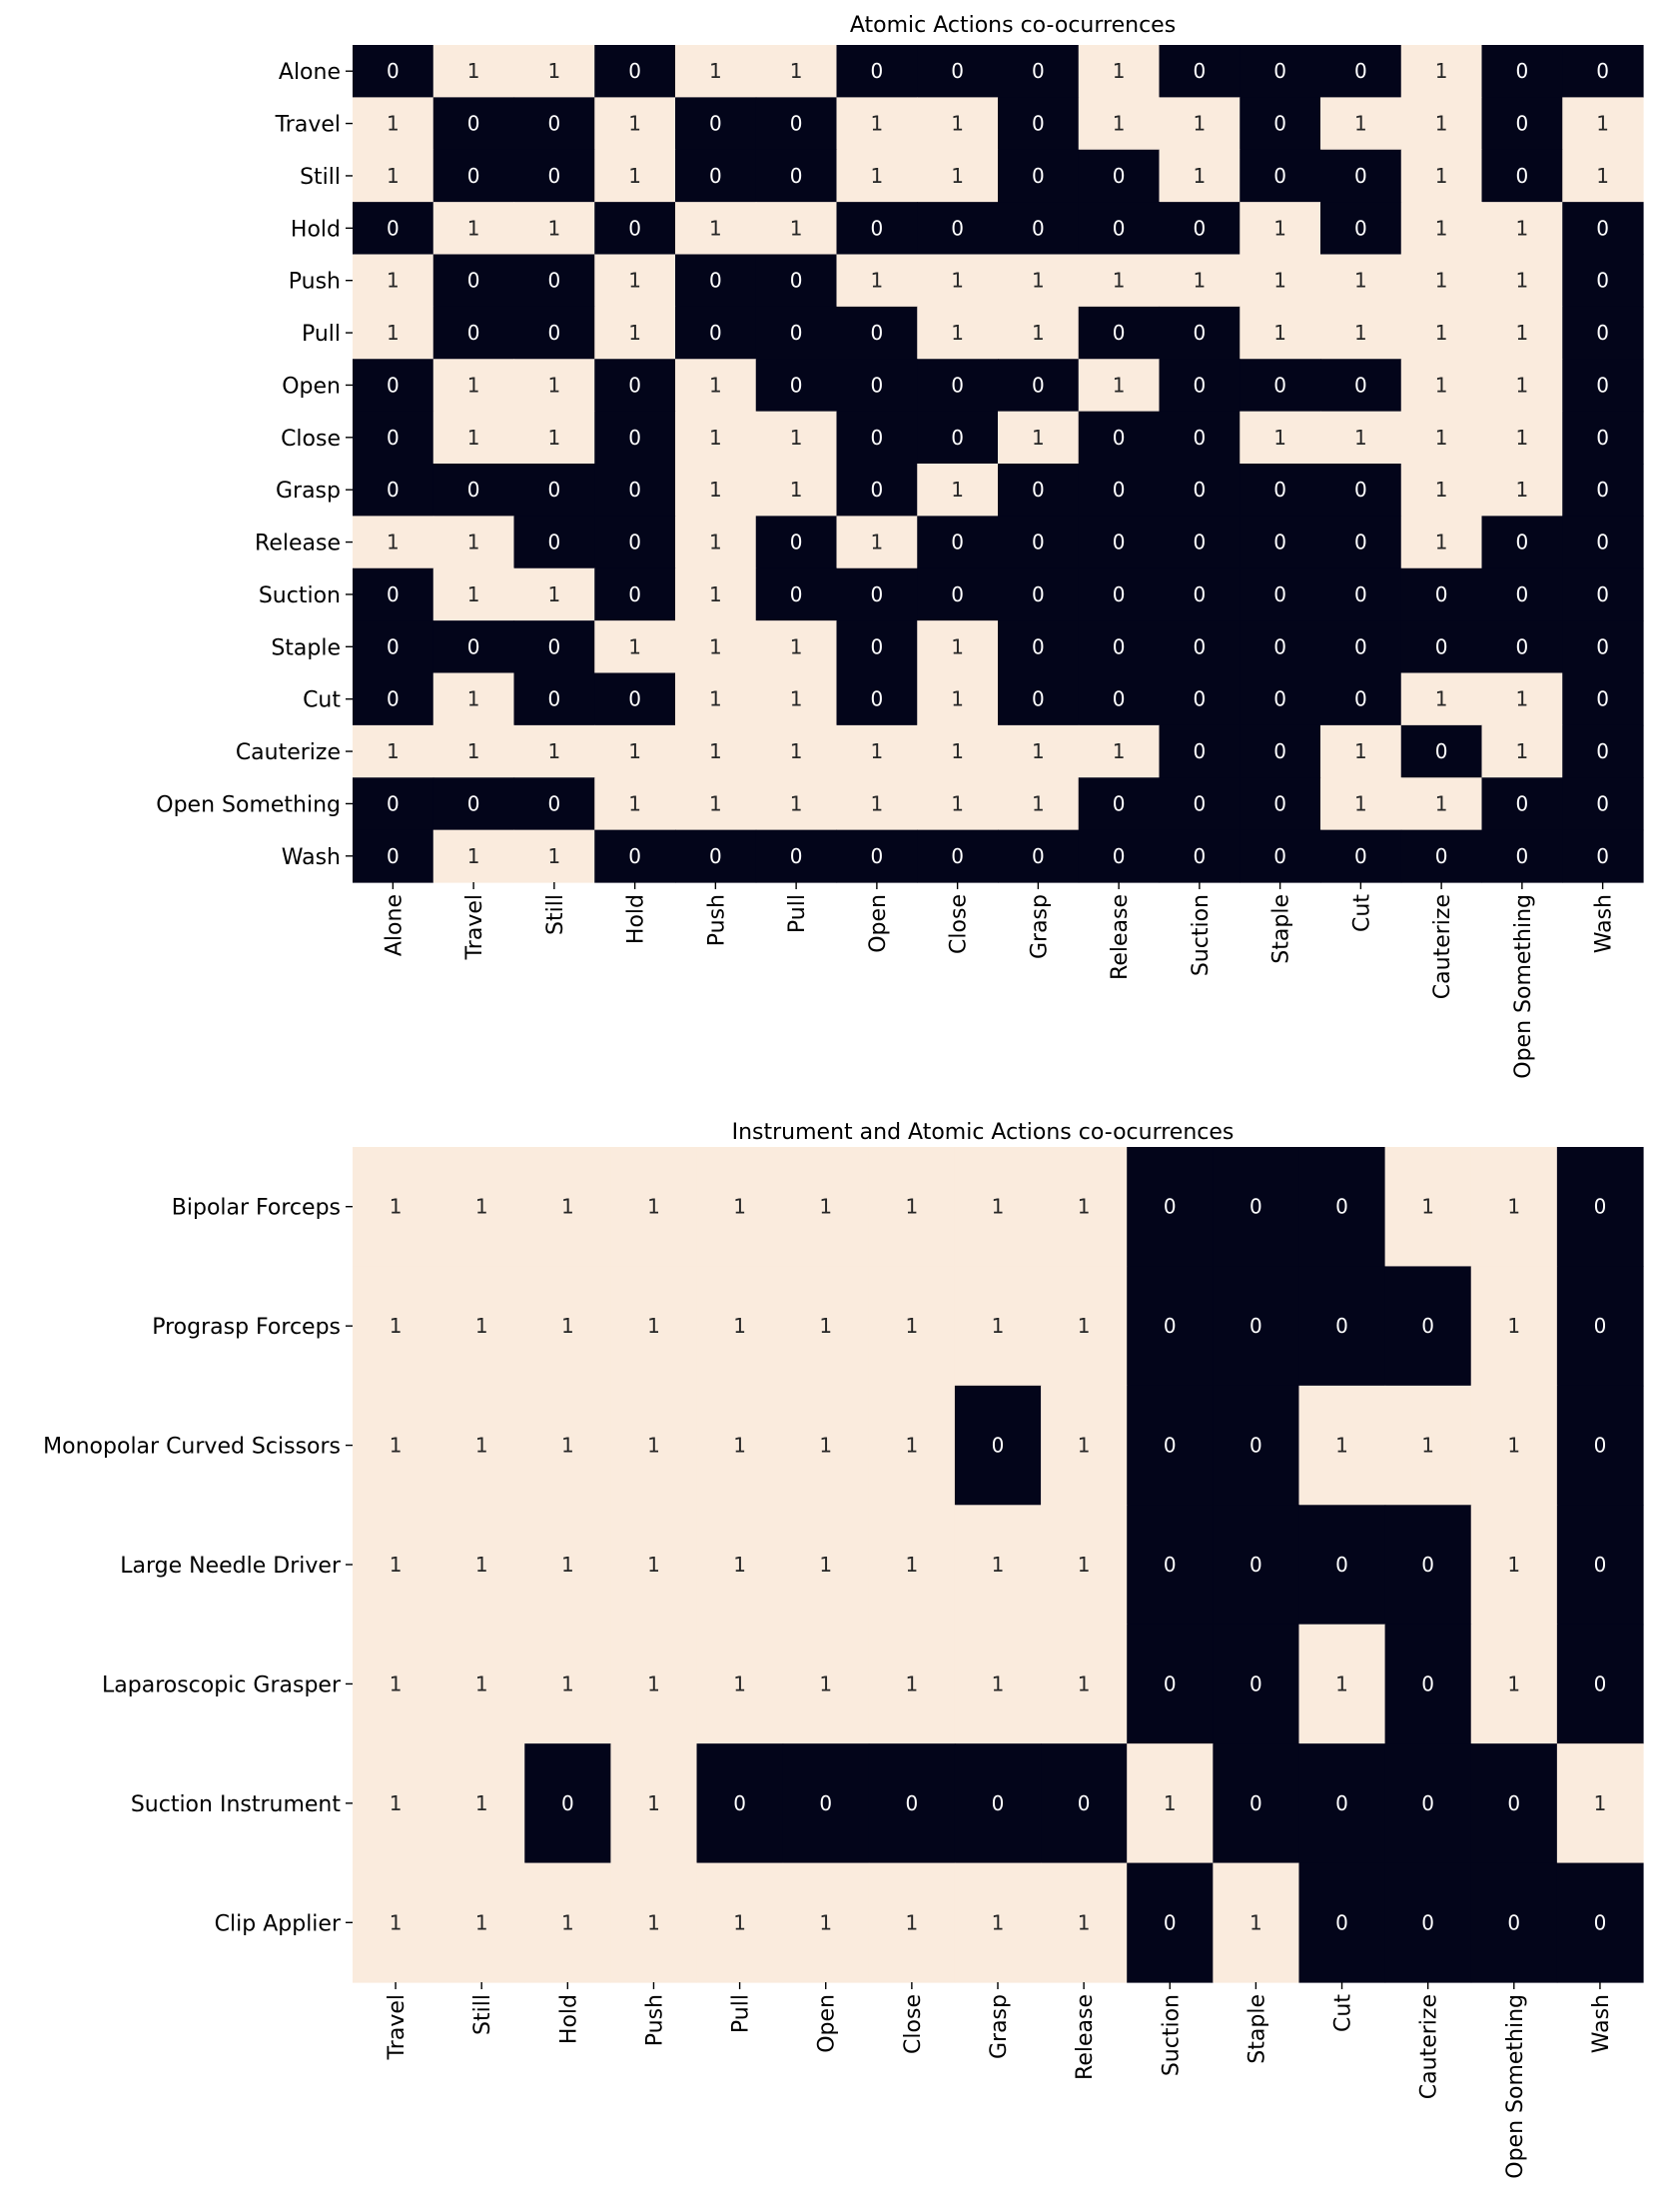 This screenshot has height=2212, width=1659. What do you see at coordinates (959, 924) in the screenshot?
I see `x-tick-label: Close` at bounding box center [959, 924].